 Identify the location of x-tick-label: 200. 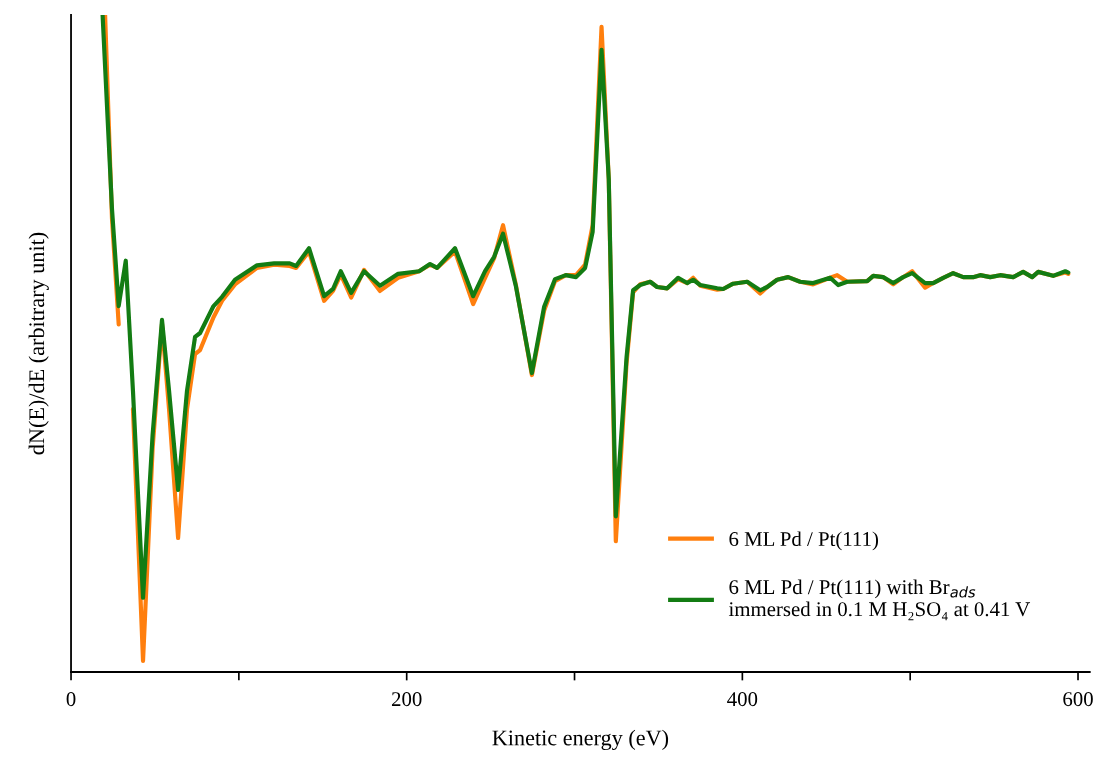
(406, 699).